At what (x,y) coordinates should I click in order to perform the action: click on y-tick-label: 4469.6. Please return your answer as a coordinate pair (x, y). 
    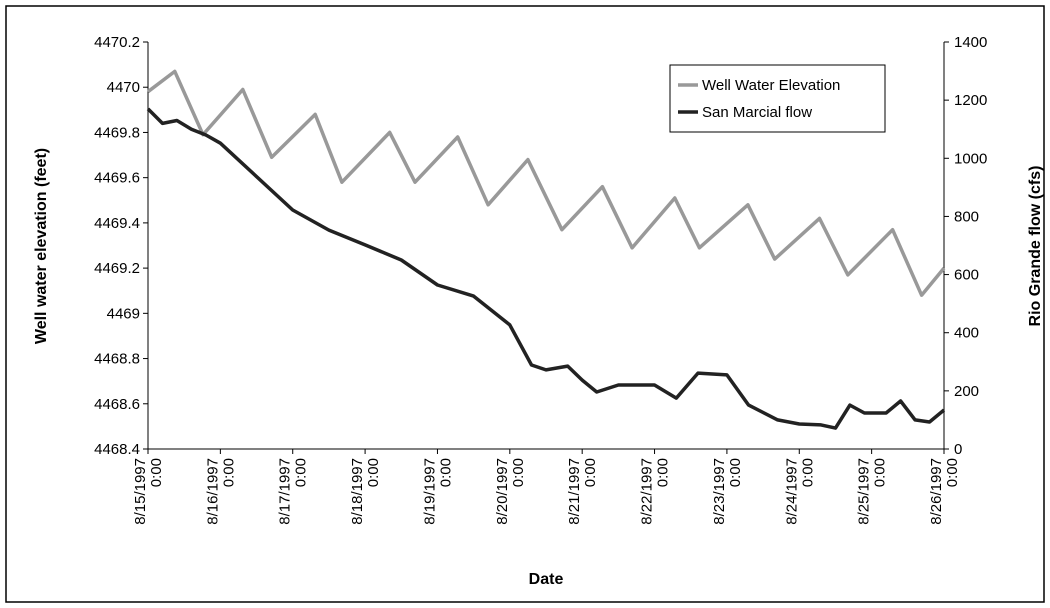
    Looking at the image, I should click on (117, 178).